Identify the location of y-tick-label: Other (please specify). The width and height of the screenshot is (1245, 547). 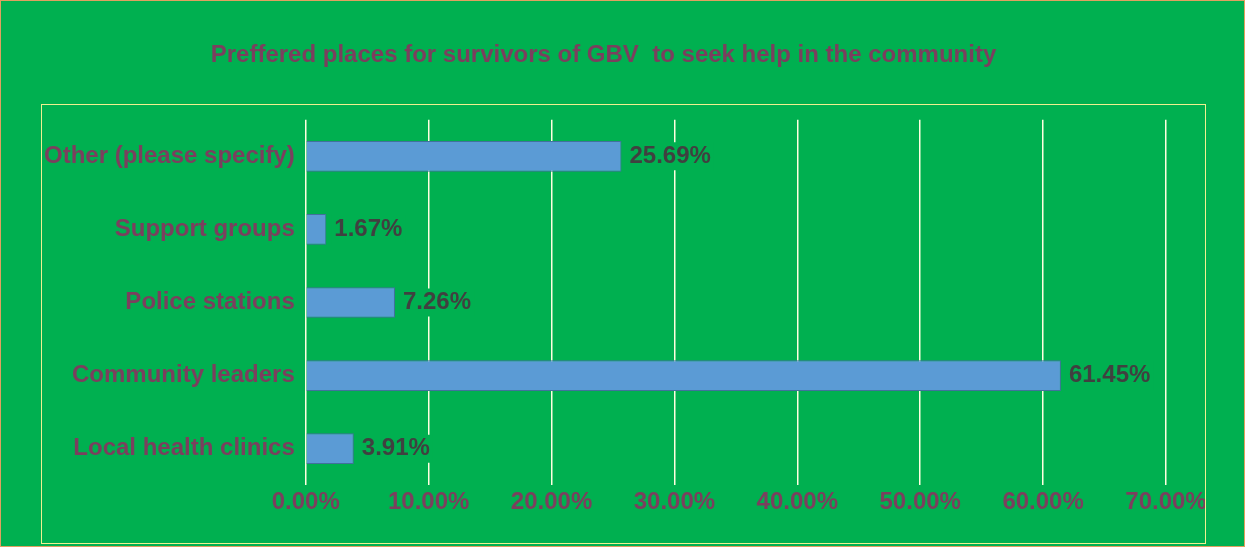
(169, 154).